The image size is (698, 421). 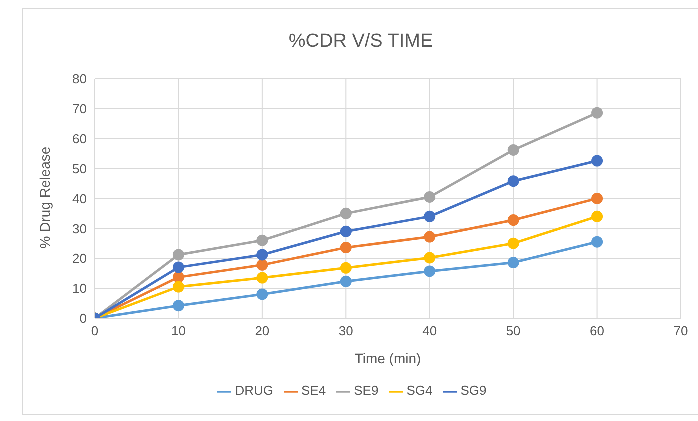 I want to click on x-tick-label: 60, so click(x=597, y=331).